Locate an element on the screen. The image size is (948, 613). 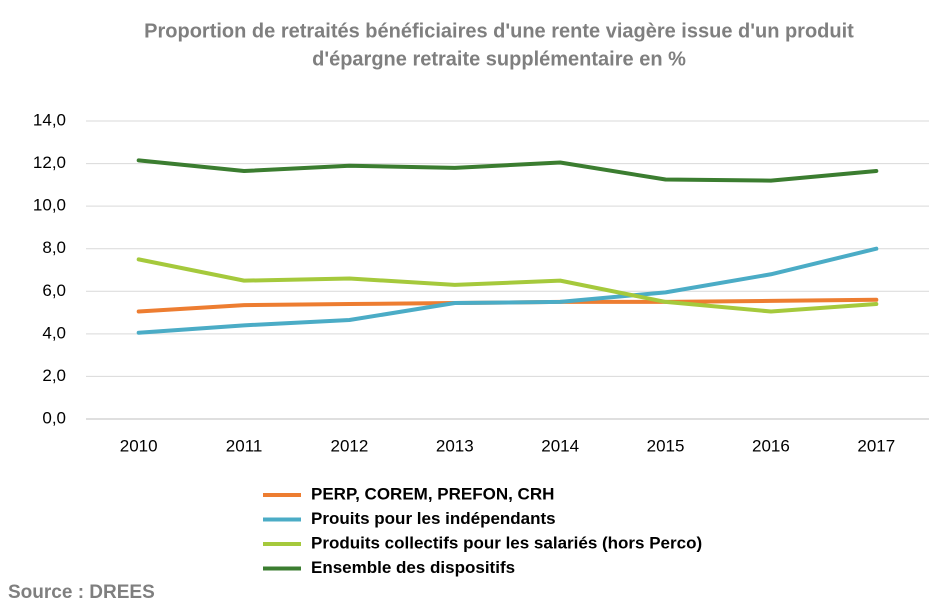
y-tick-label: 2,0 is located at coordinates (54, 375).